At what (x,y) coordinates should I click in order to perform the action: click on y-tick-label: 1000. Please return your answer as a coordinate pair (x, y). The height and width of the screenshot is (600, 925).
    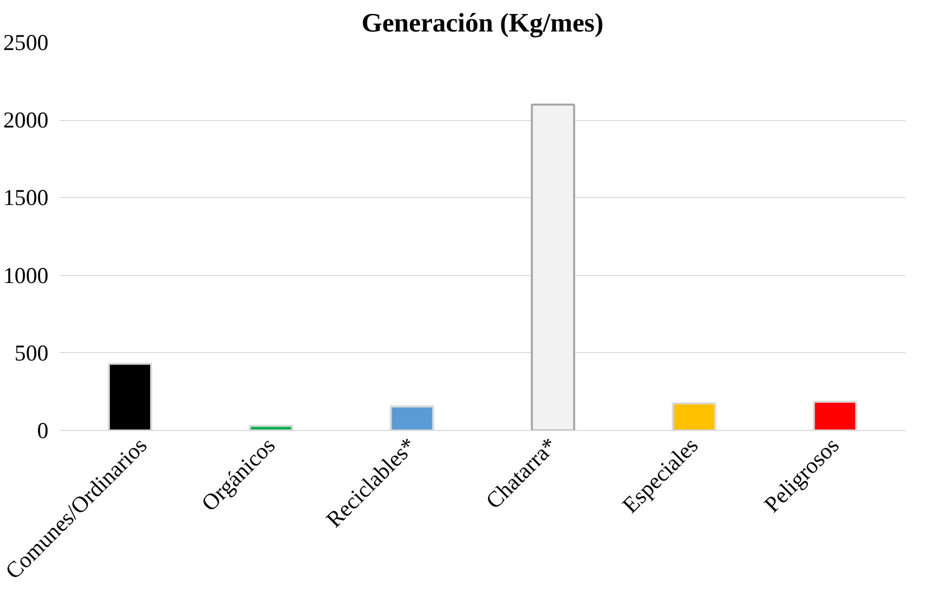
    Looking at the image, I should click on (25, 275).